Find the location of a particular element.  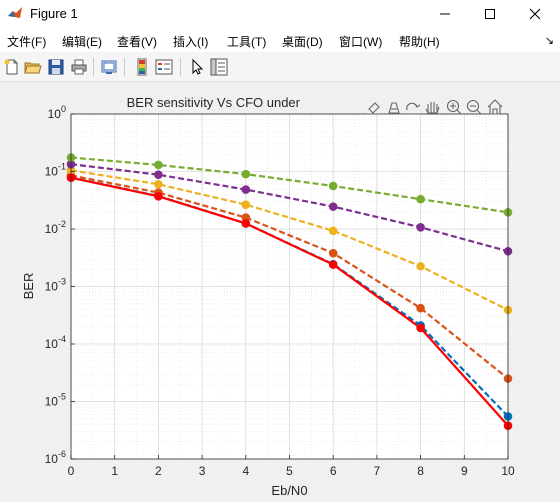

y-tick-label: 10⁻² is located at coordinates (55, 227).